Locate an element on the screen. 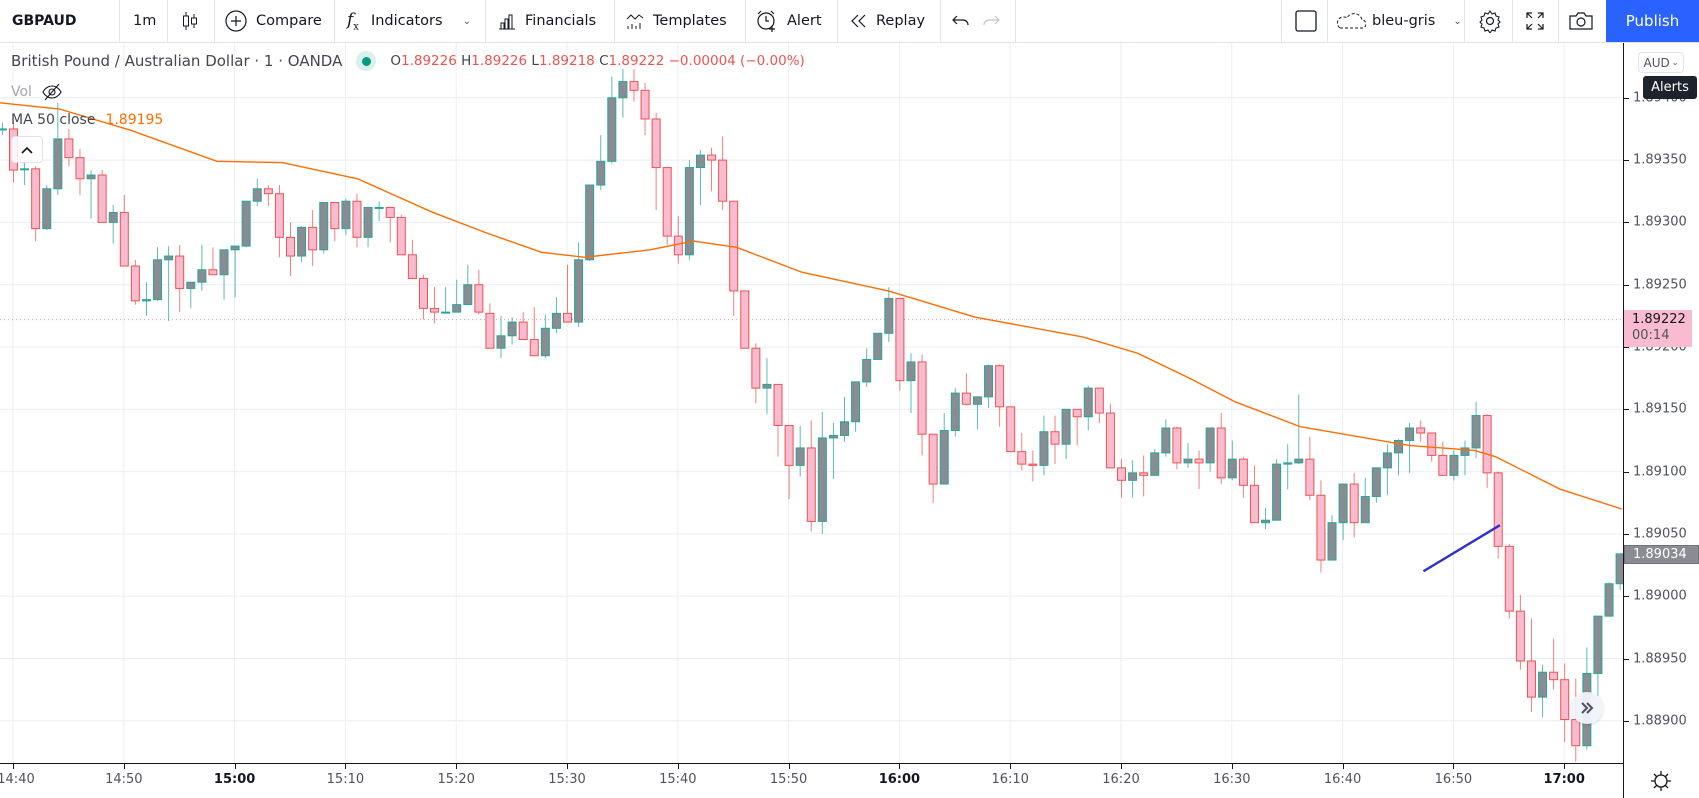 The height and width of the screenshot is (798, 1699). interval-button: 1m is located at coordinates (145, 21).